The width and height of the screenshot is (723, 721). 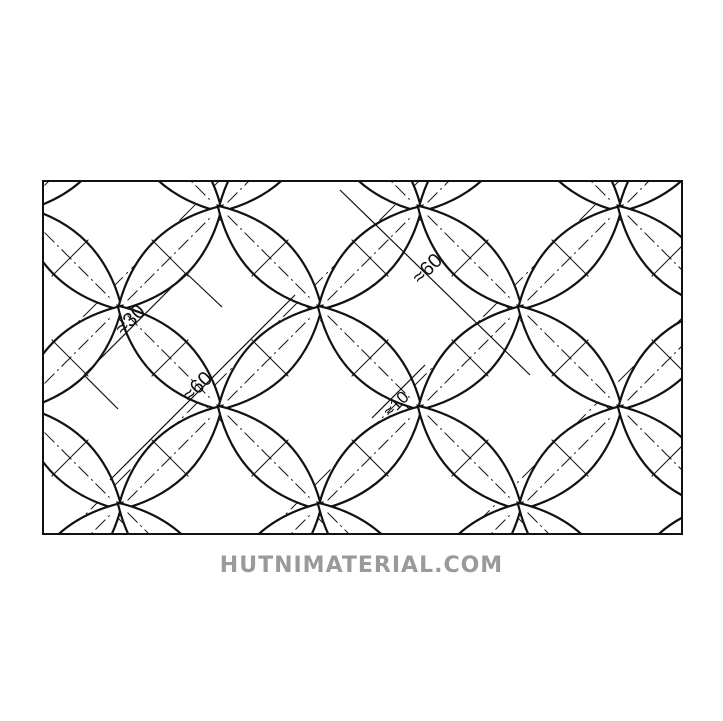 What do you see at coordinates (361, 565) in the screenshot?
I see `watermark: HUTNIMATERIAL.COM` at bounding box center [361, 565].